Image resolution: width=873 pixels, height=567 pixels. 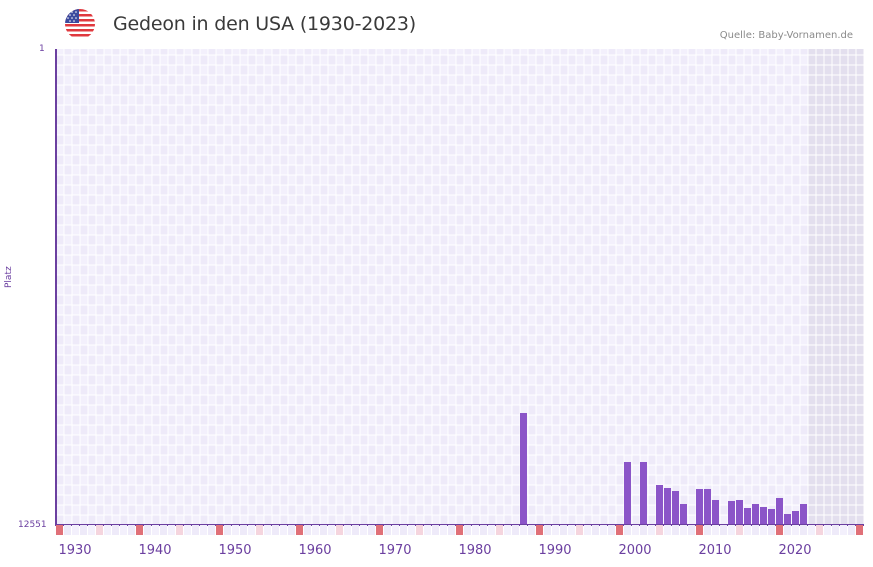 What do you see at coordinates (9, 277) in the screenshot?
I see `y-axis-title: Platz` at bounding box center [9, 277].